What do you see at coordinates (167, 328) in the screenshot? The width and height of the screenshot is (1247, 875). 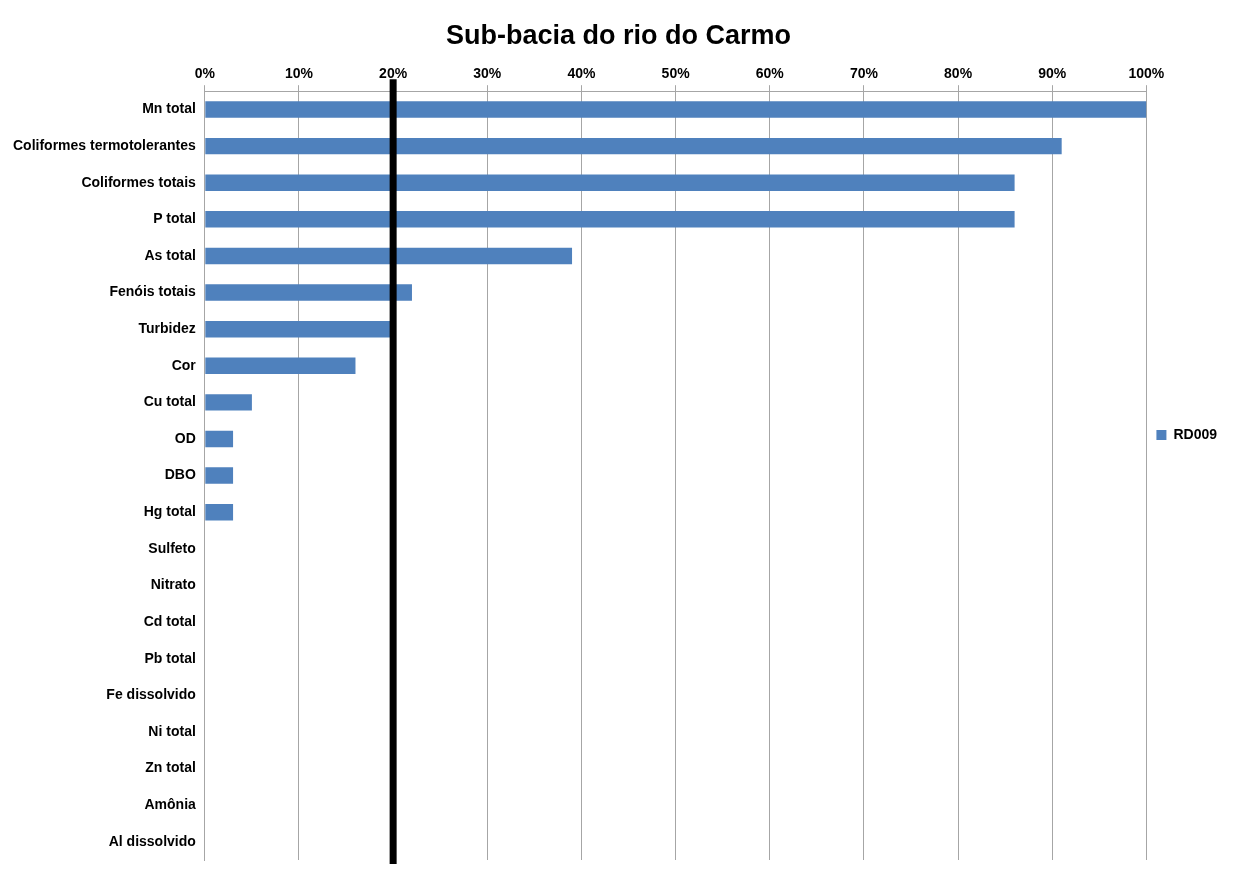 I see `y-tick-label: Turbidez` at bounding box center [167, 328].